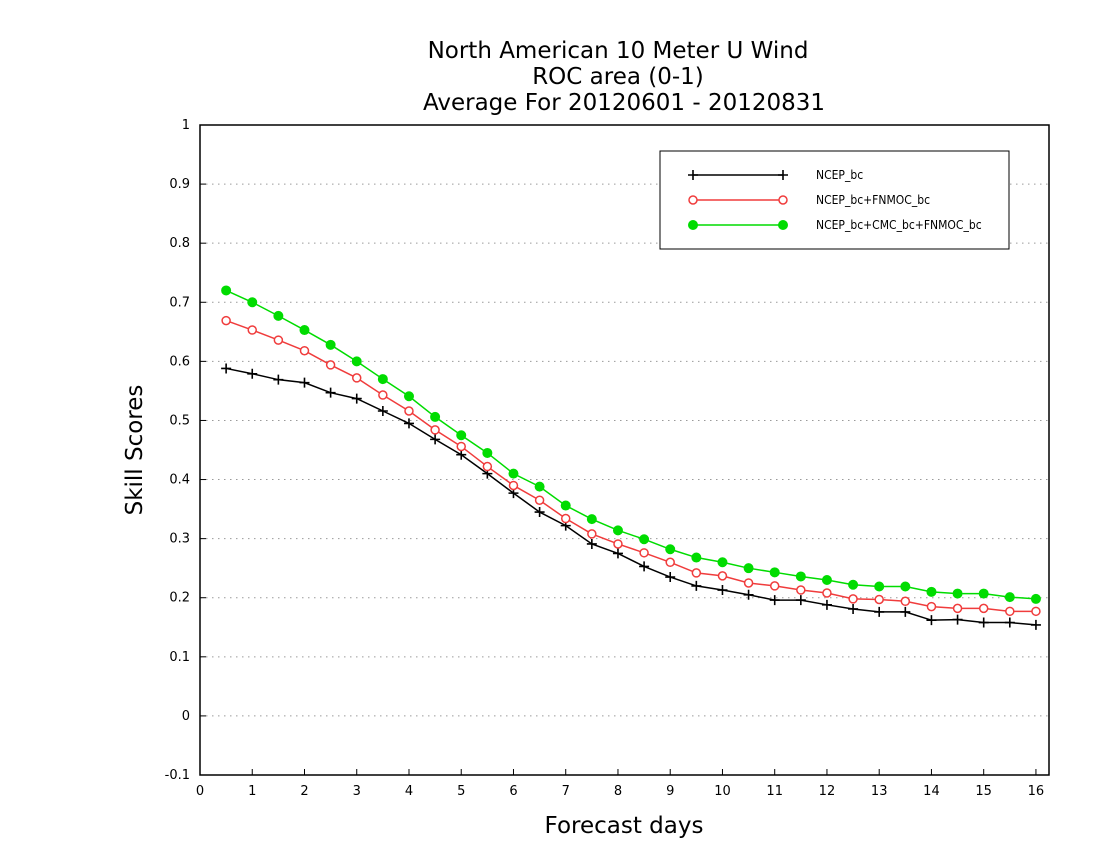  I want to click on y-tick-label: 0.9, so click(179, 184).